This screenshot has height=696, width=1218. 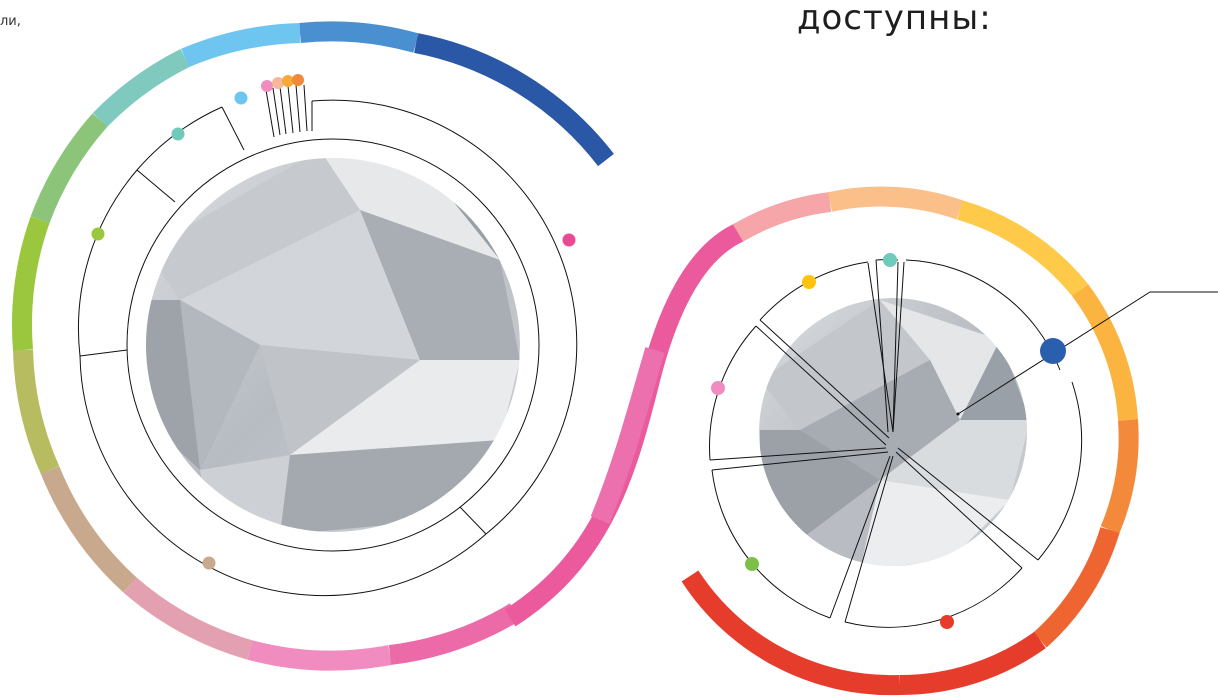 I want to click on callout-line, so click(x=1087, y=353).